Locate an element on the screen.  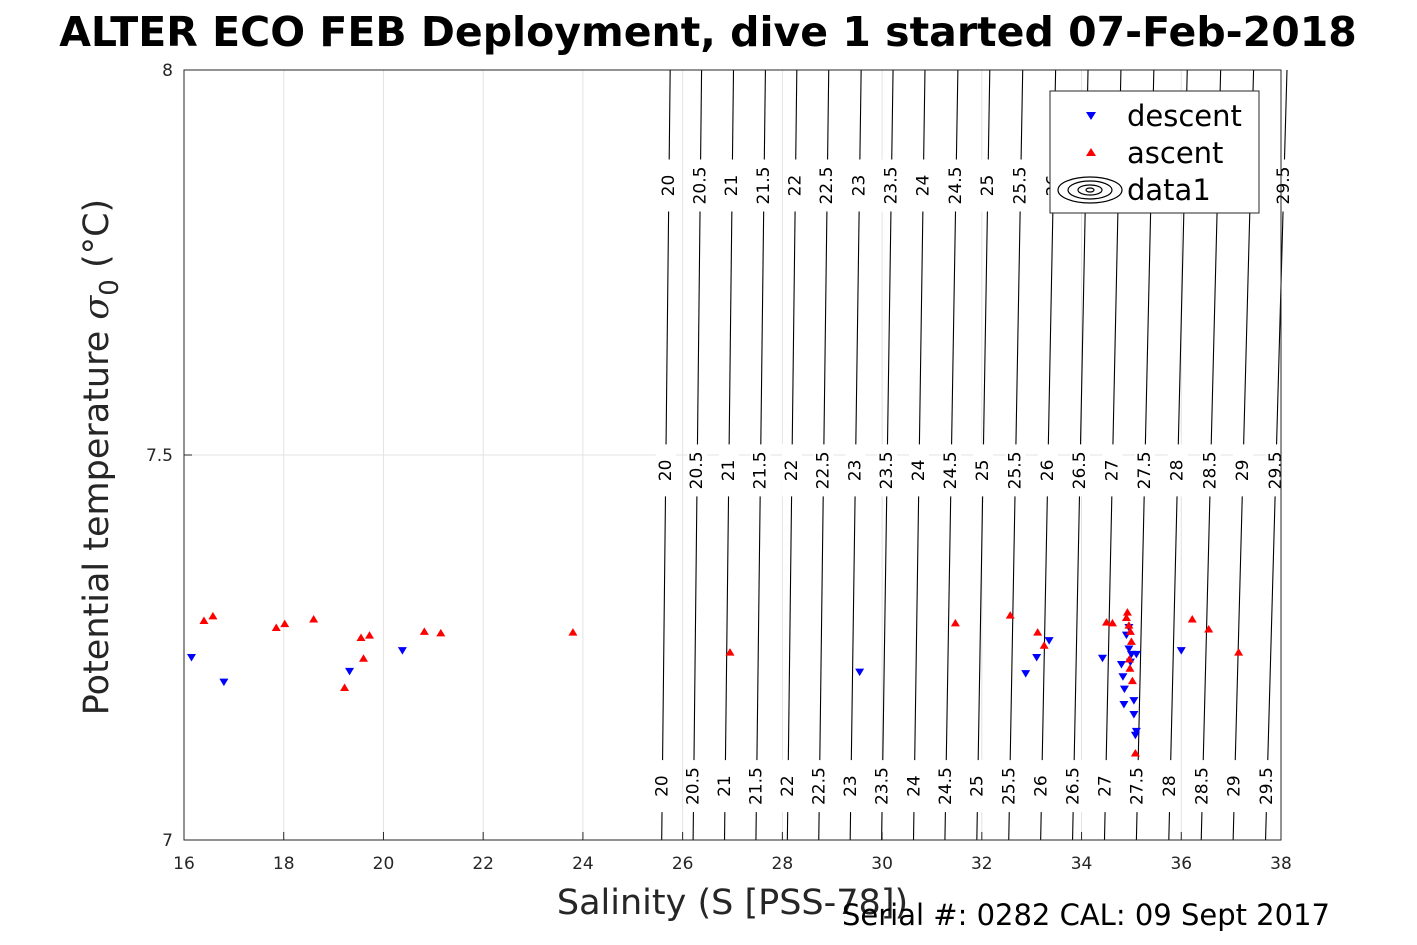
x-tick-label: 22 is located at coordinates (483, 864).